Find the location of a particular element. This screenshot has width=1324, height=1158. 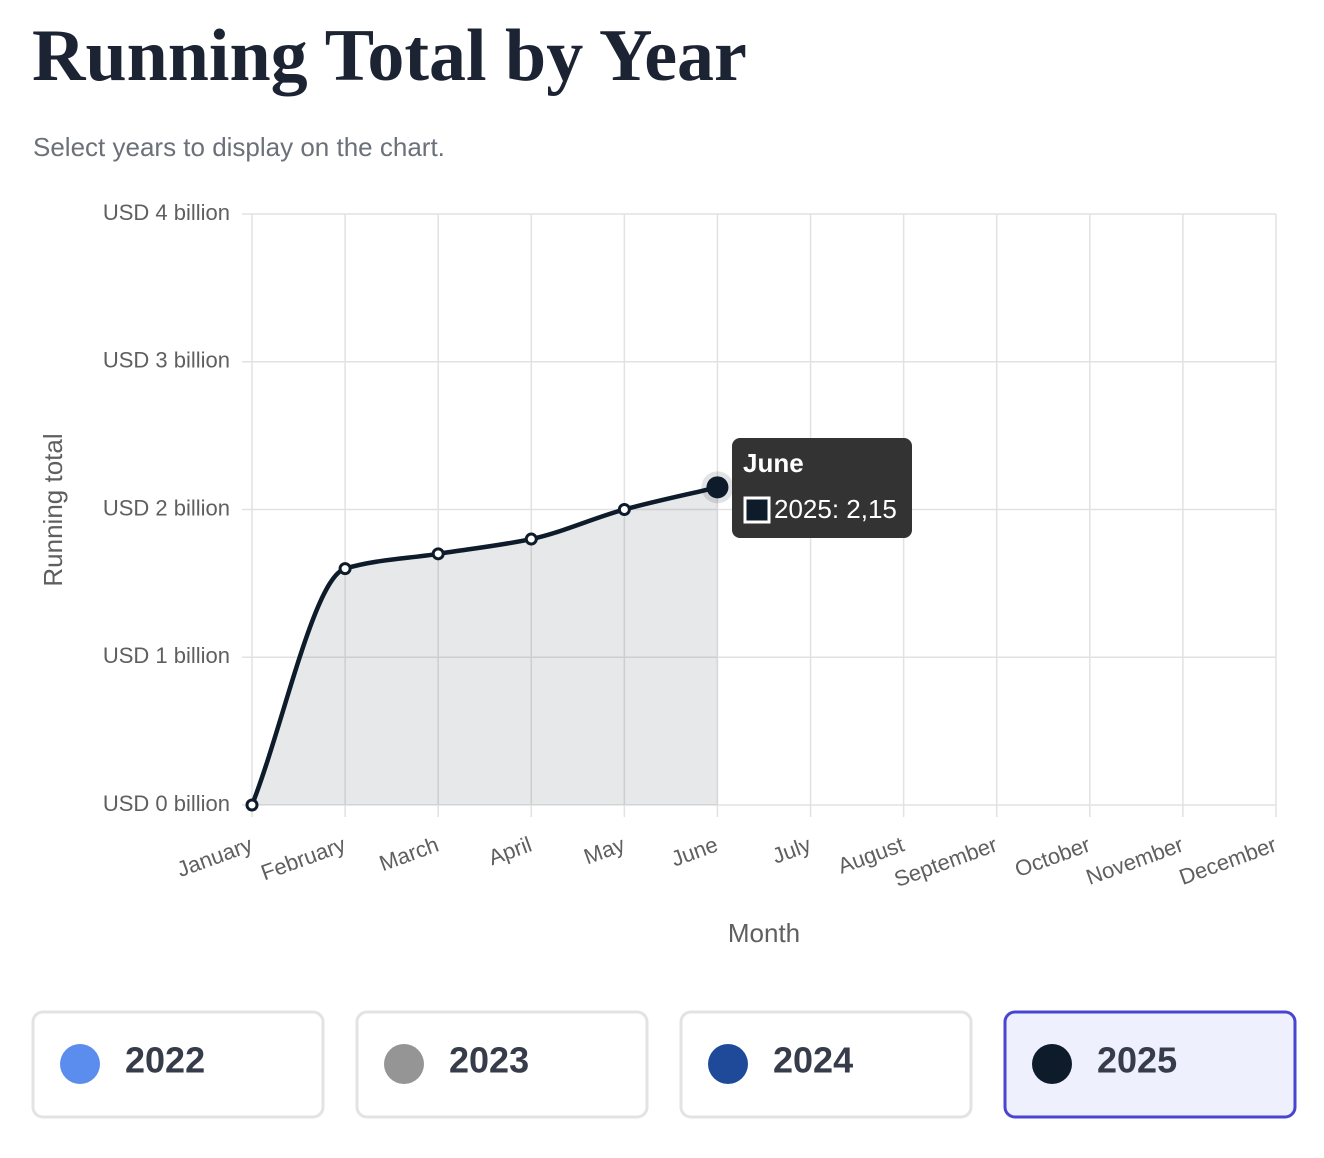

legend-label: 2025 is located at coordinates (1137, 1060).